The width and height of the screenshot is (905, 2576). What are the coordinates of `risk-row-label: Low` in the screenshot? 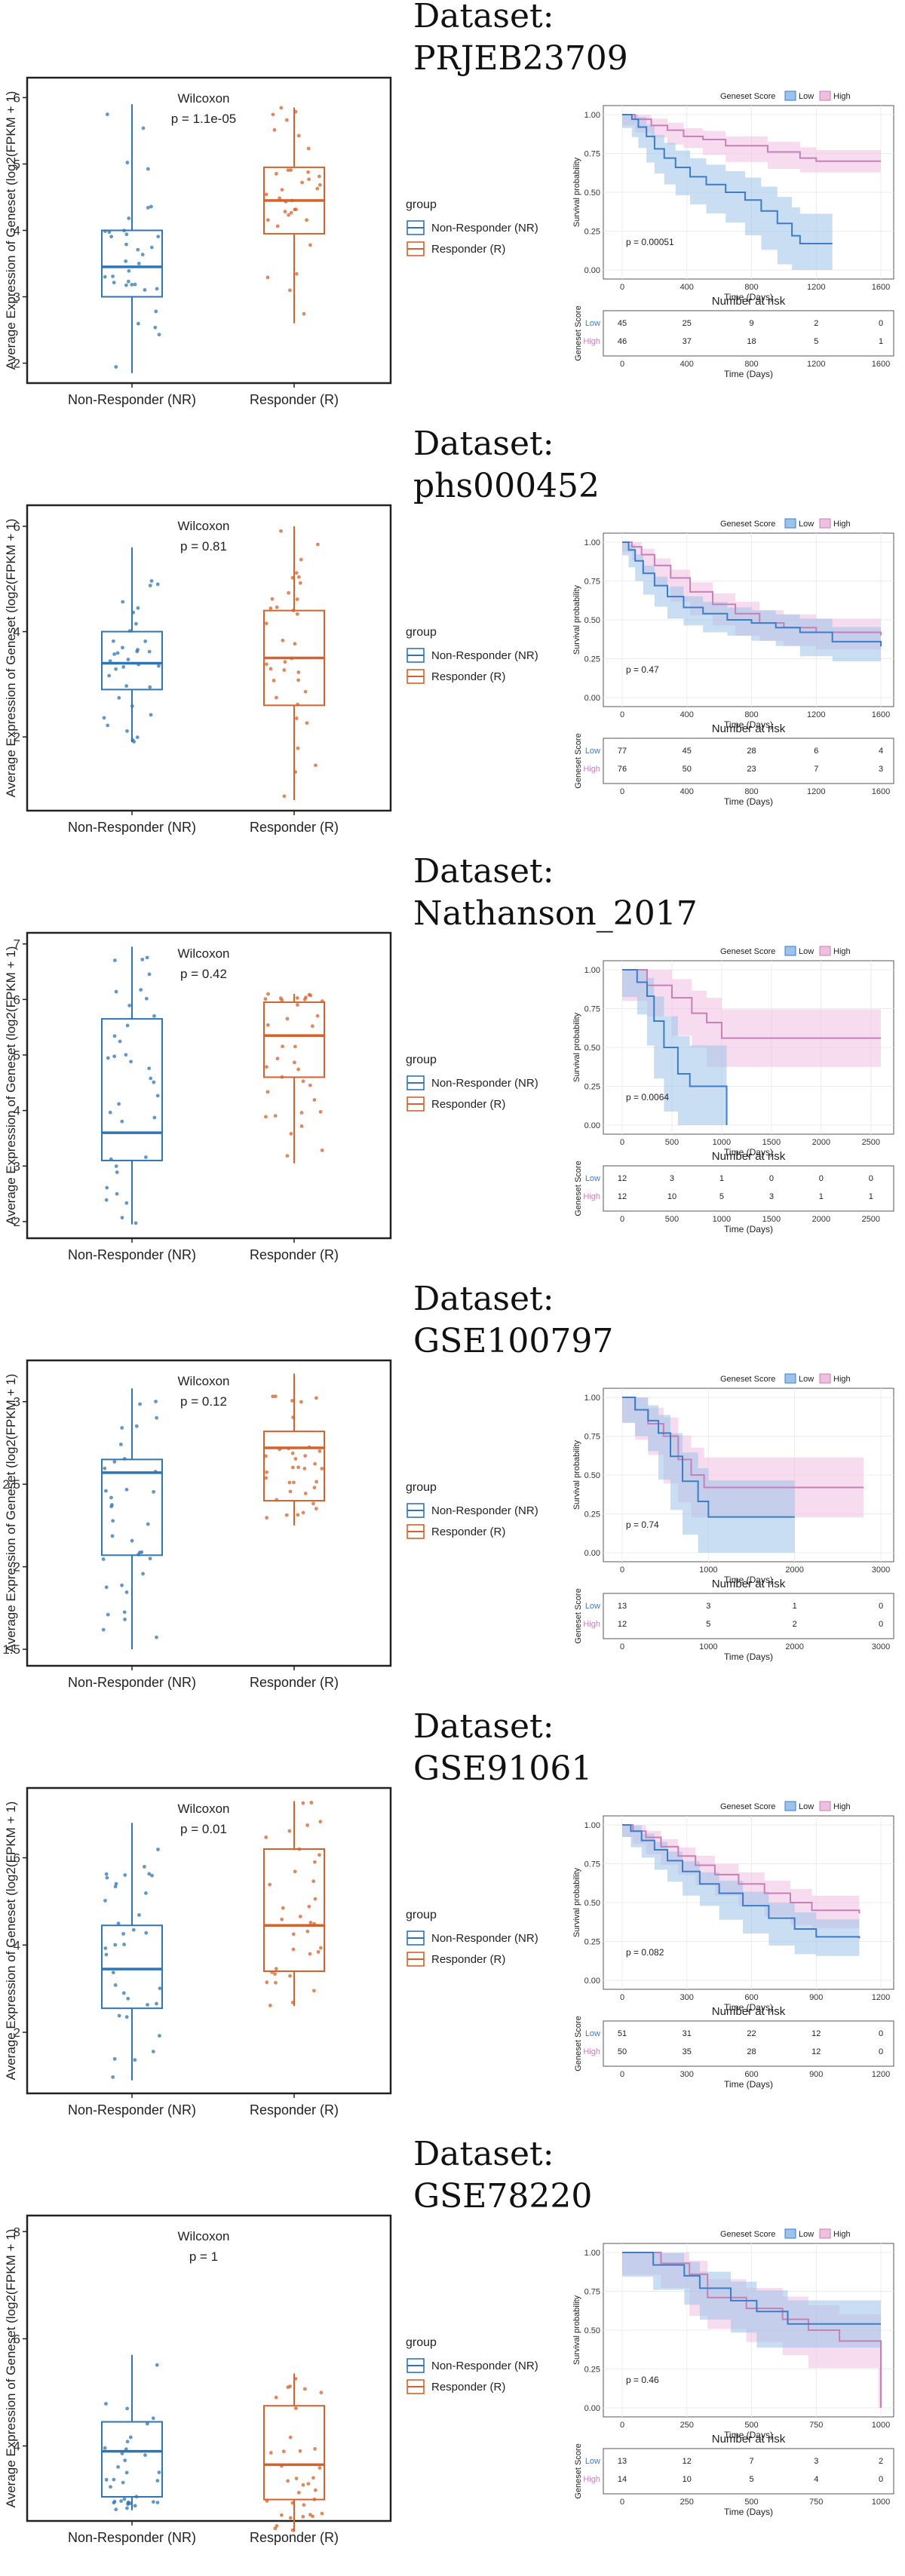 It's located at (592, 2033).